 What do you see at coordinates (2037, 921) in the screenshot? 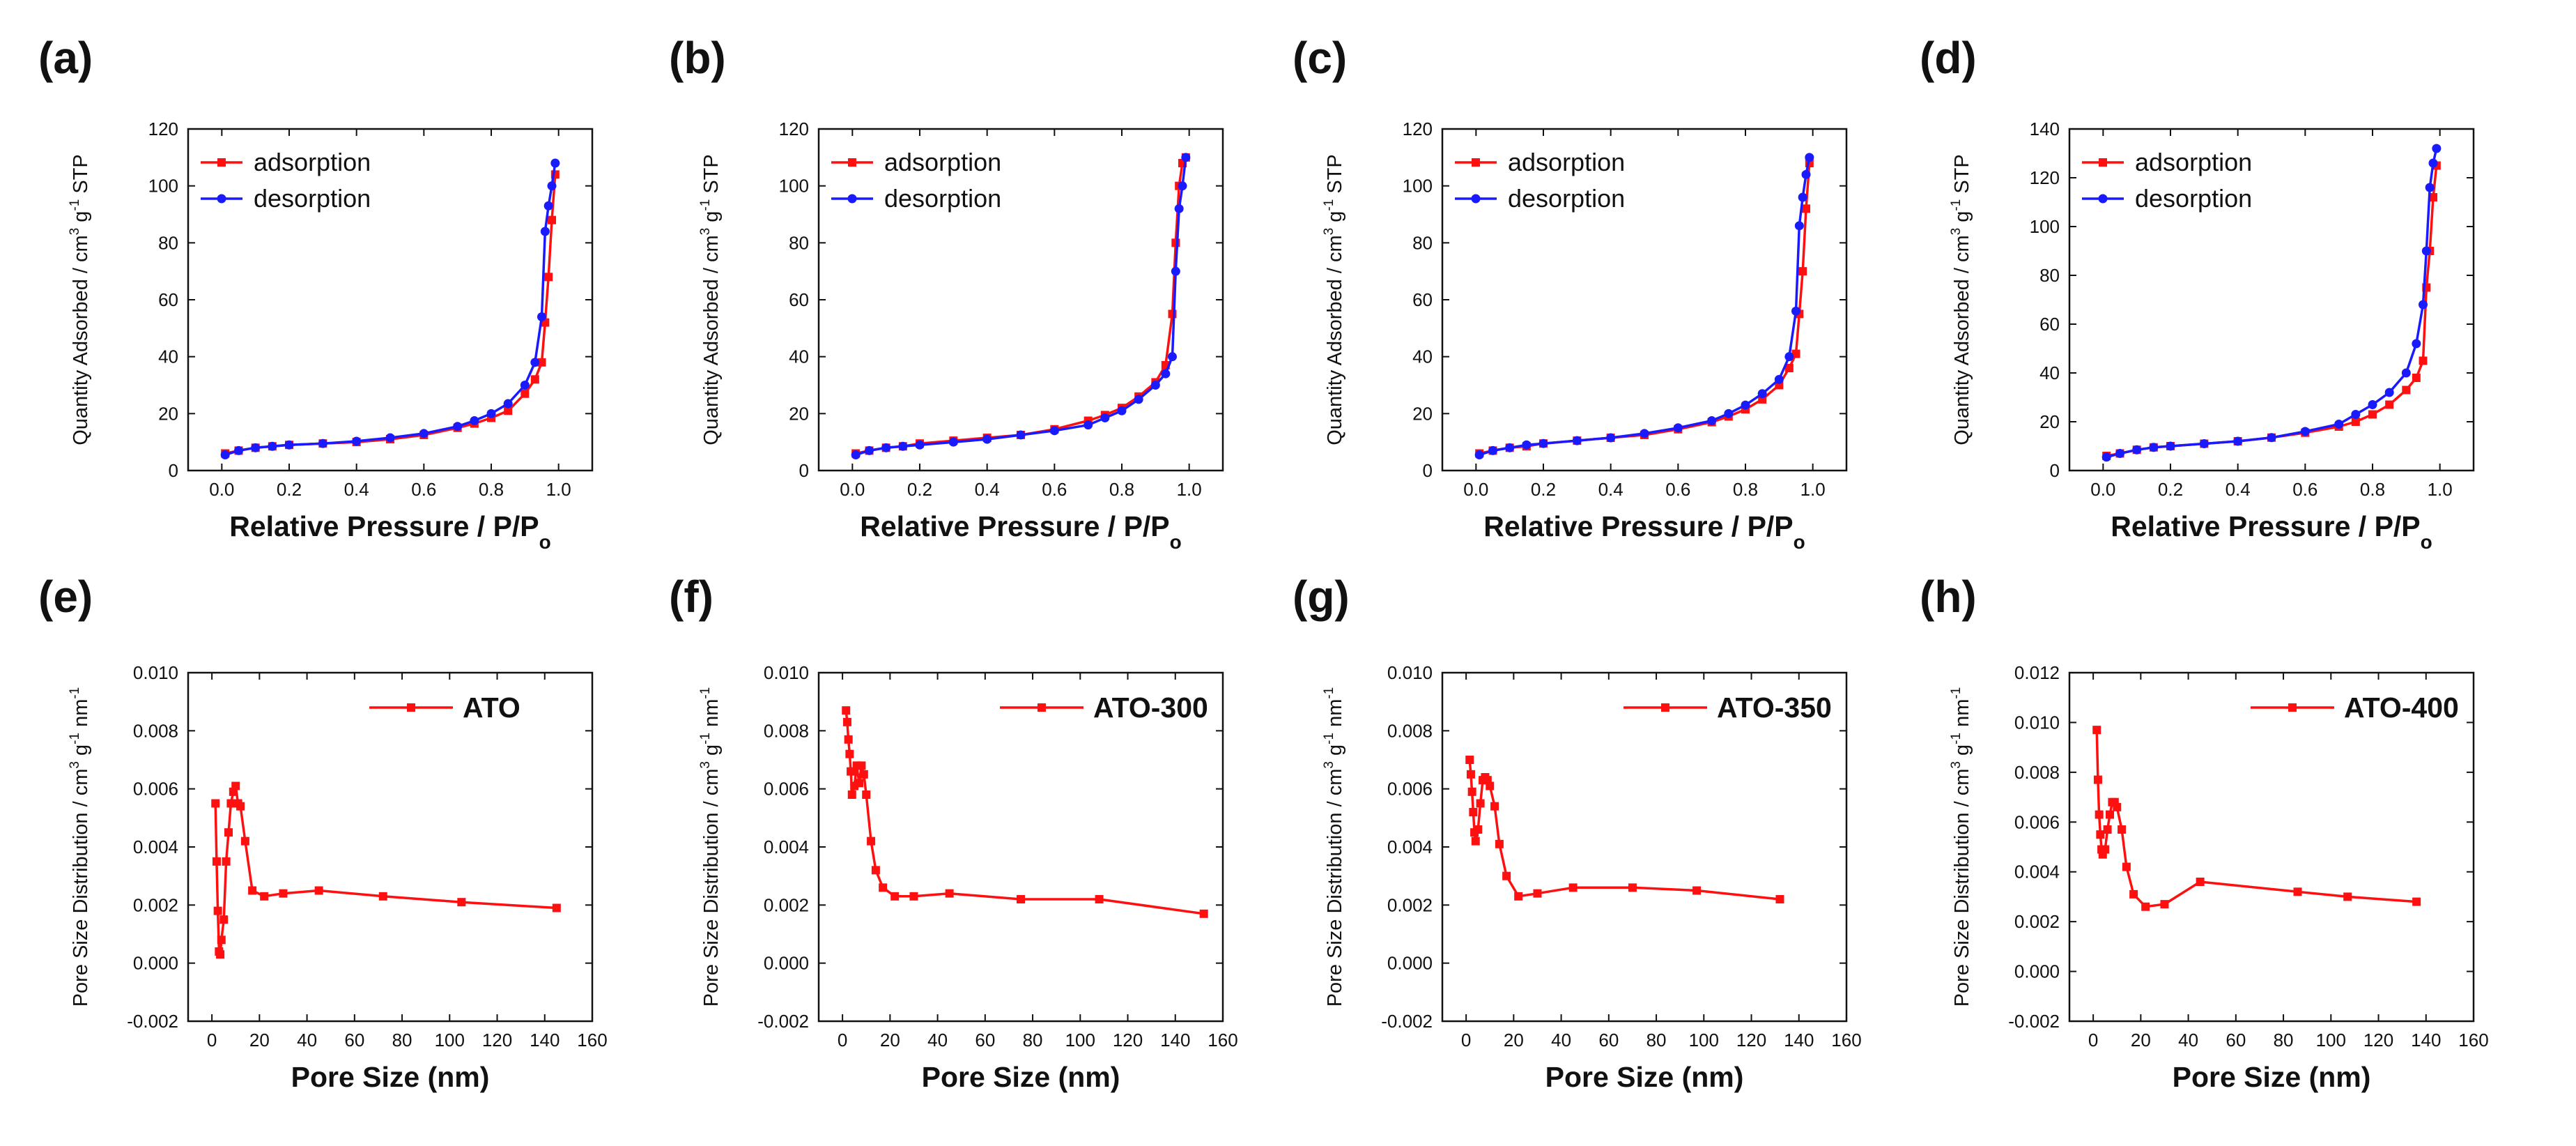
I see `y-tick-label: 0.002` at bounding box center [2037, 921].